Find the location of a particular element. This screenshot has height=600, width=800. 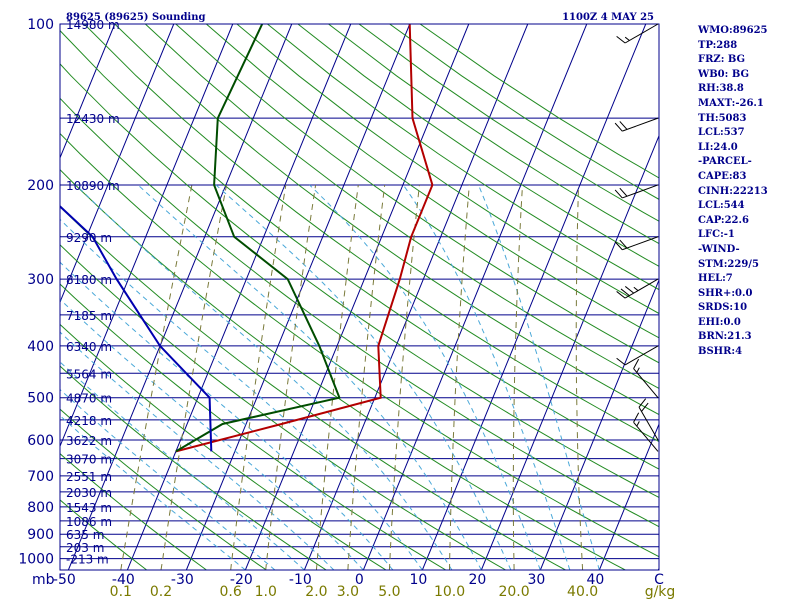

parcel-profile is located at coordinates (136, 328).